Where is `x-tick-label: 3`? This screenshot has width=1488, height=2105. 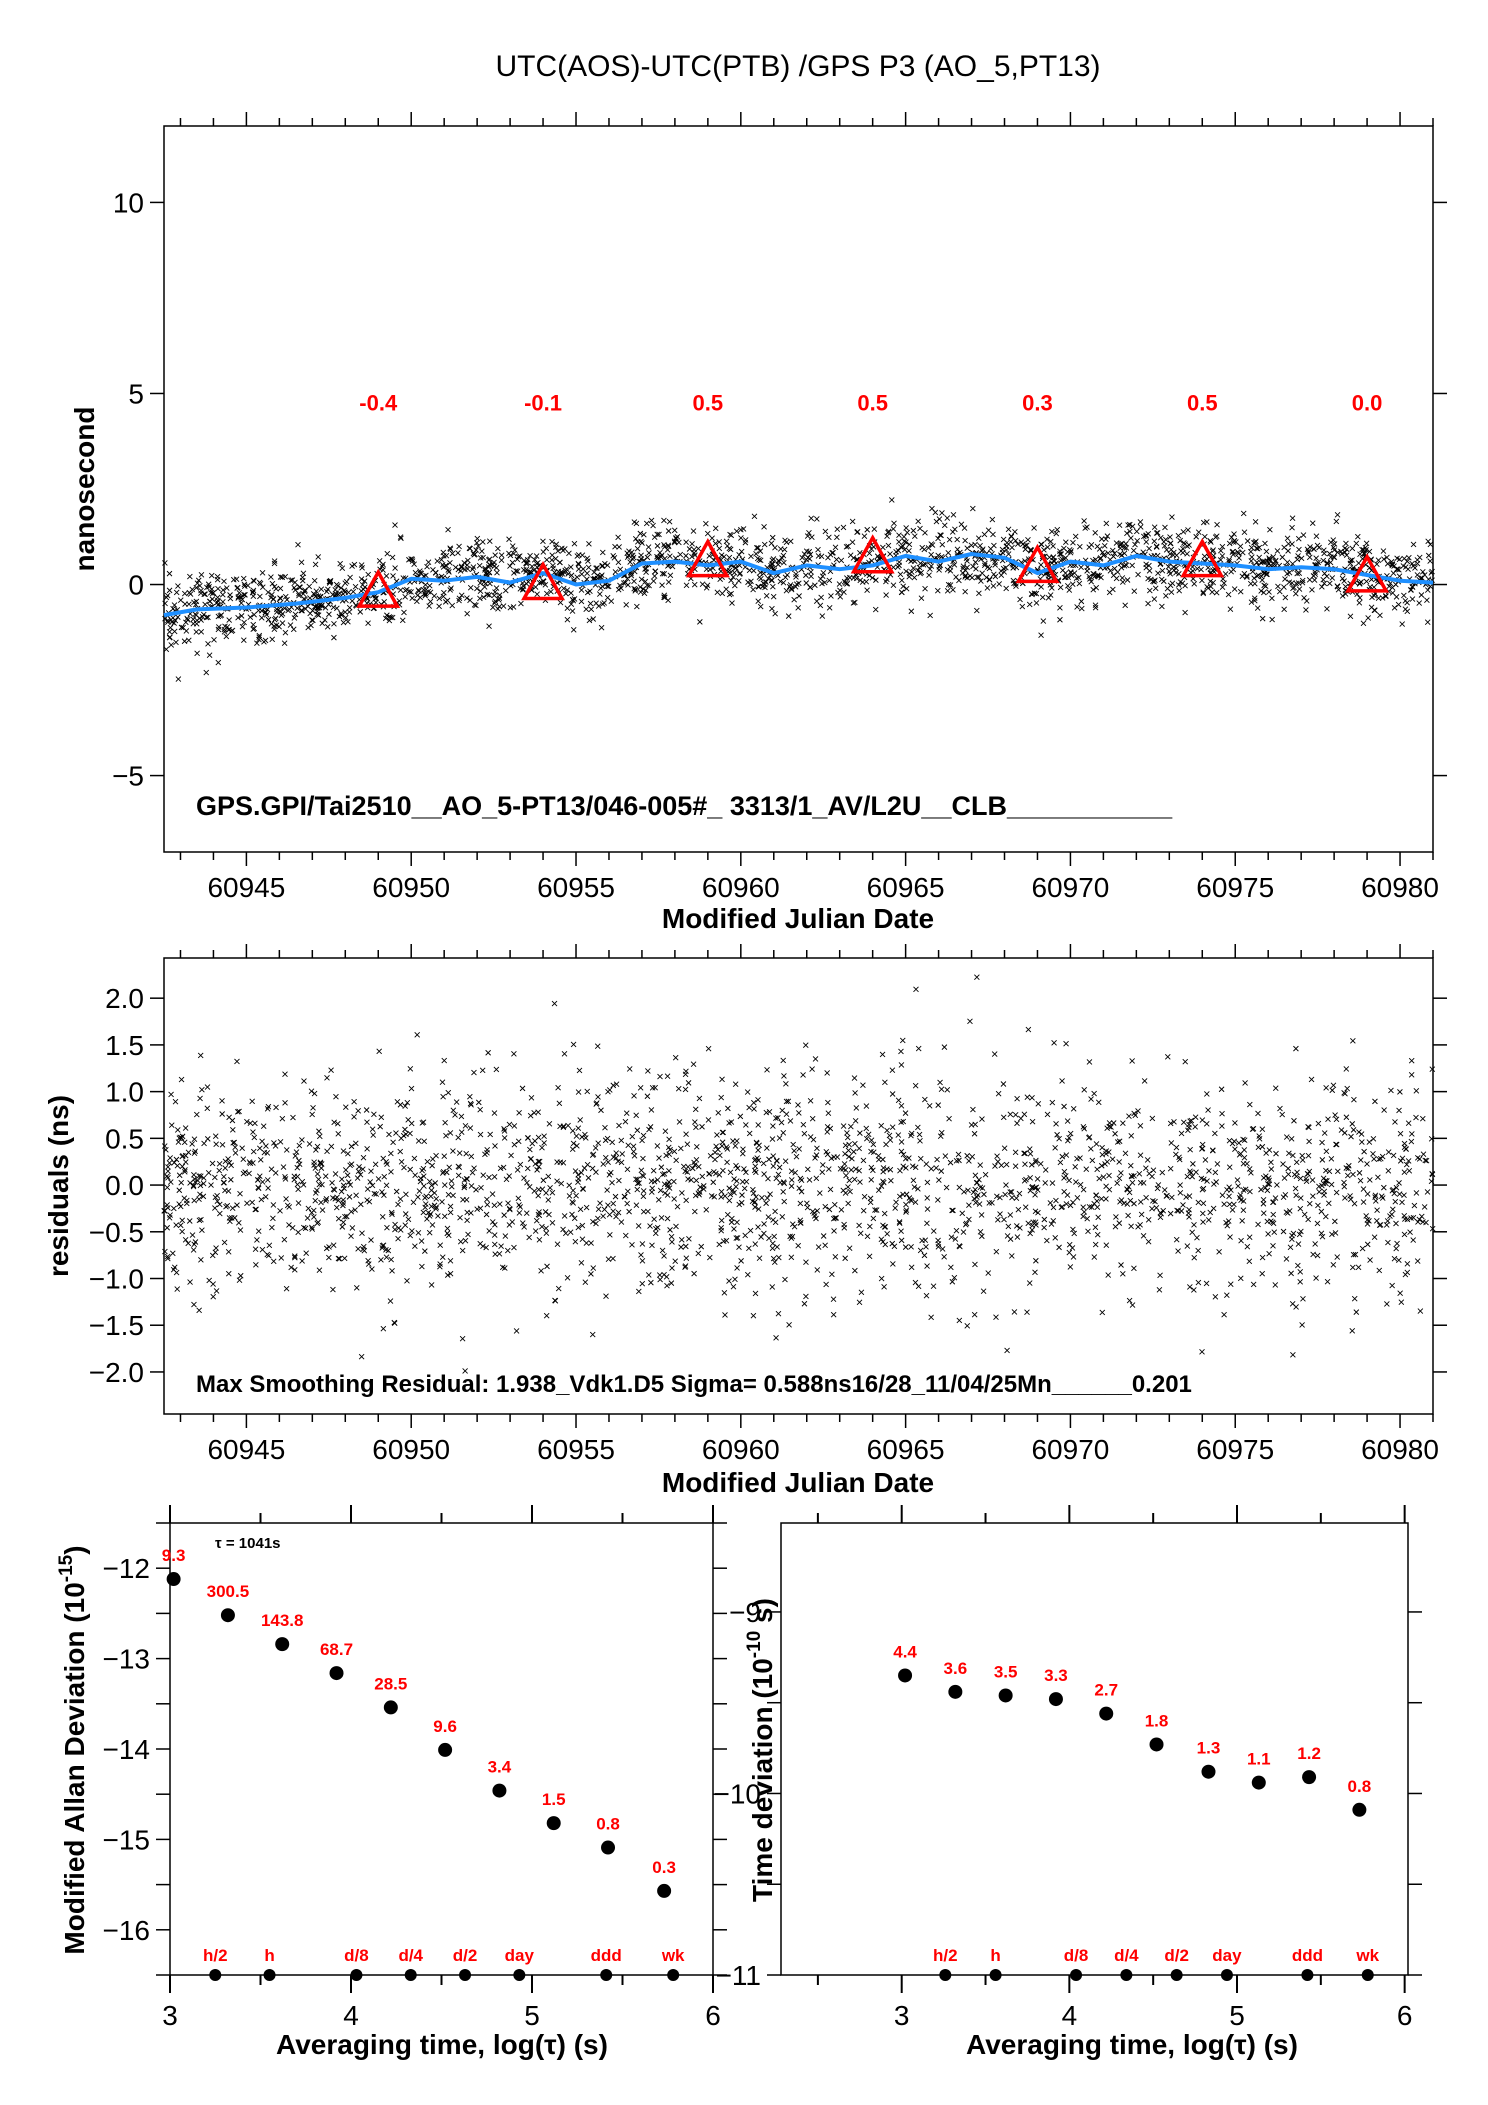
x-tick-label: 3 is located at coordinates (170, 2015).